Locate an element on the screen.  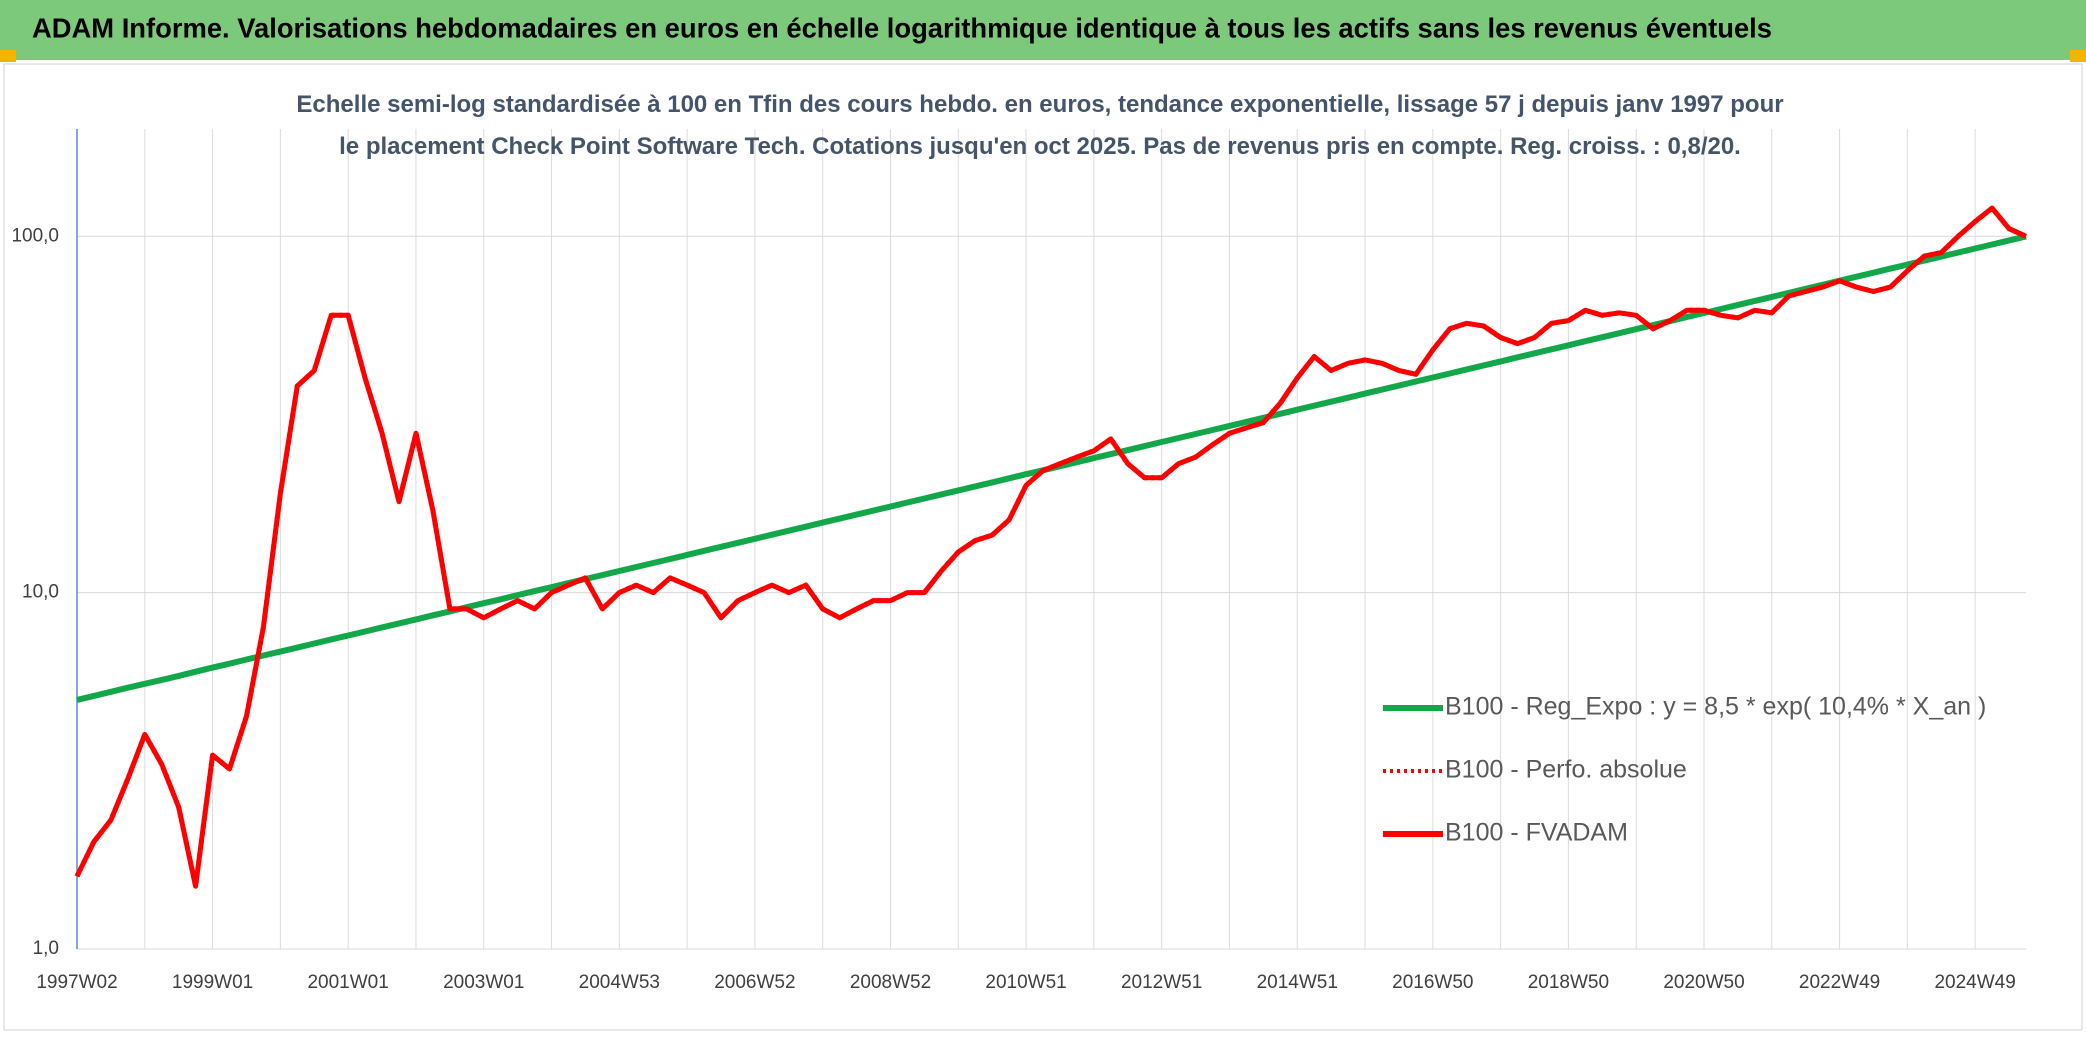
y-tick-label: 100,0 is located at coordinates (35, 235).